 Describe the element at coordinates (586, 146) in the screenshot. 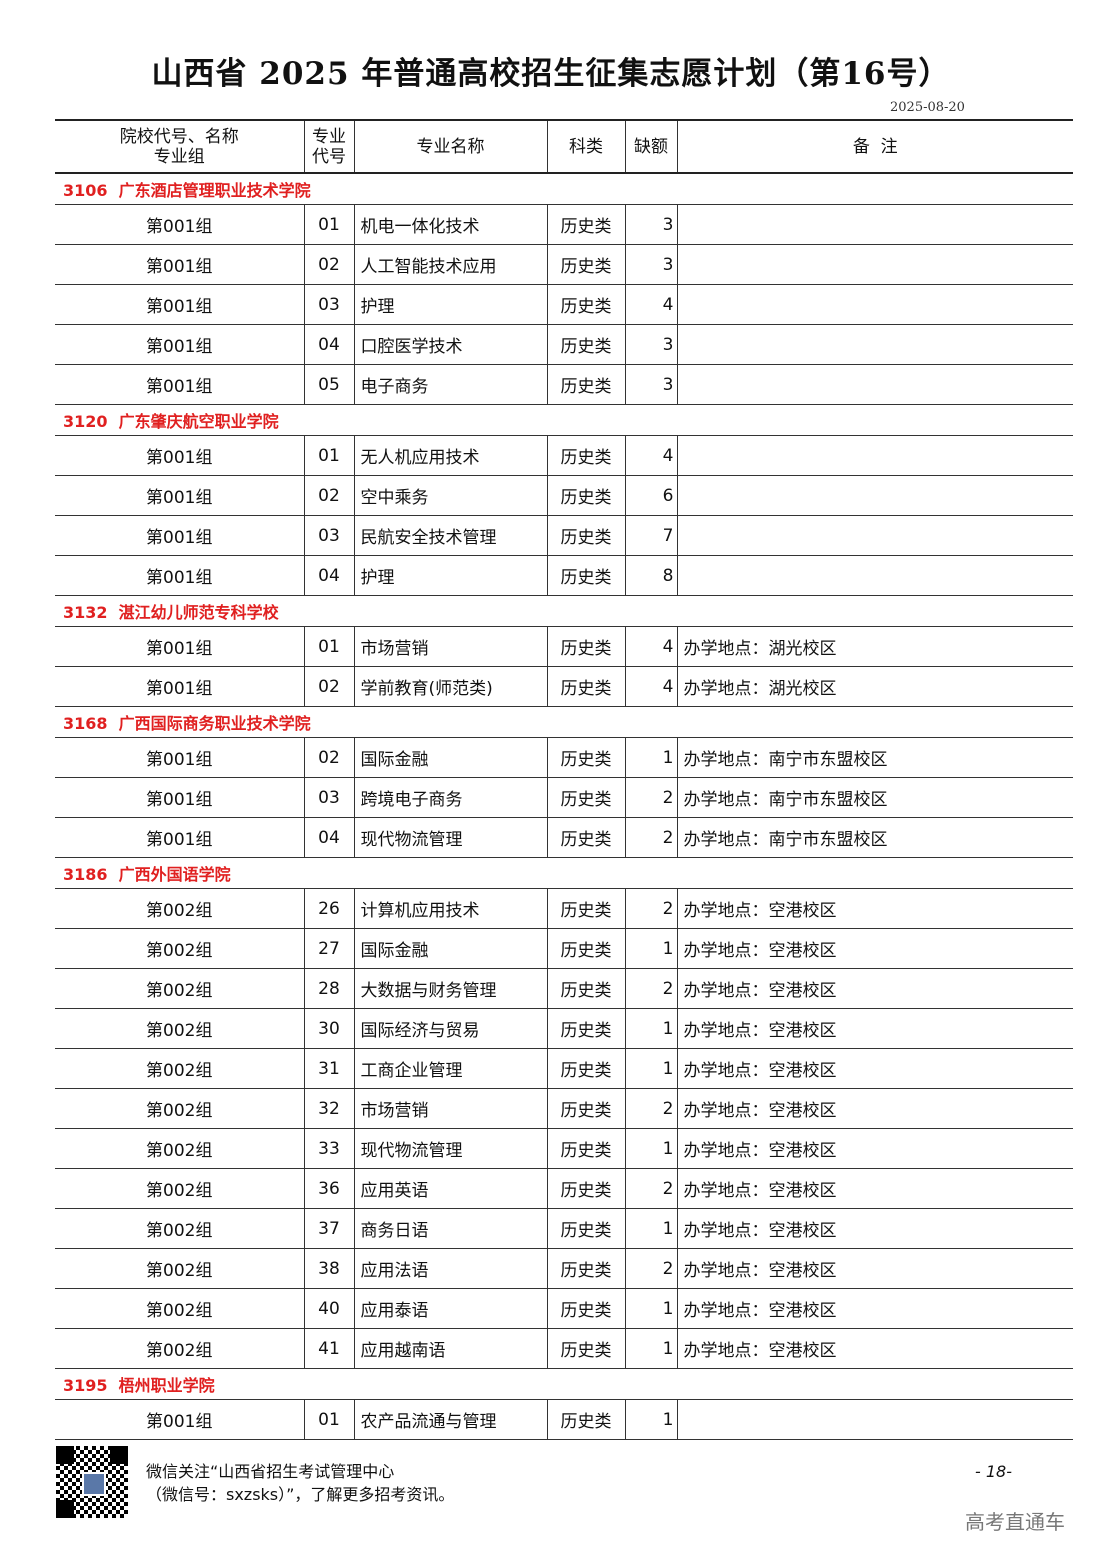

I see `header-category: 科类` at that location.